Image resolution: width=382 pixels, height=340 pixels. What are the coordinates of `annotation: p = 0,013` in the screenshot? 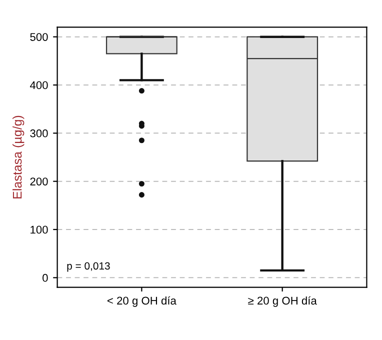 It's located at (88, 267).